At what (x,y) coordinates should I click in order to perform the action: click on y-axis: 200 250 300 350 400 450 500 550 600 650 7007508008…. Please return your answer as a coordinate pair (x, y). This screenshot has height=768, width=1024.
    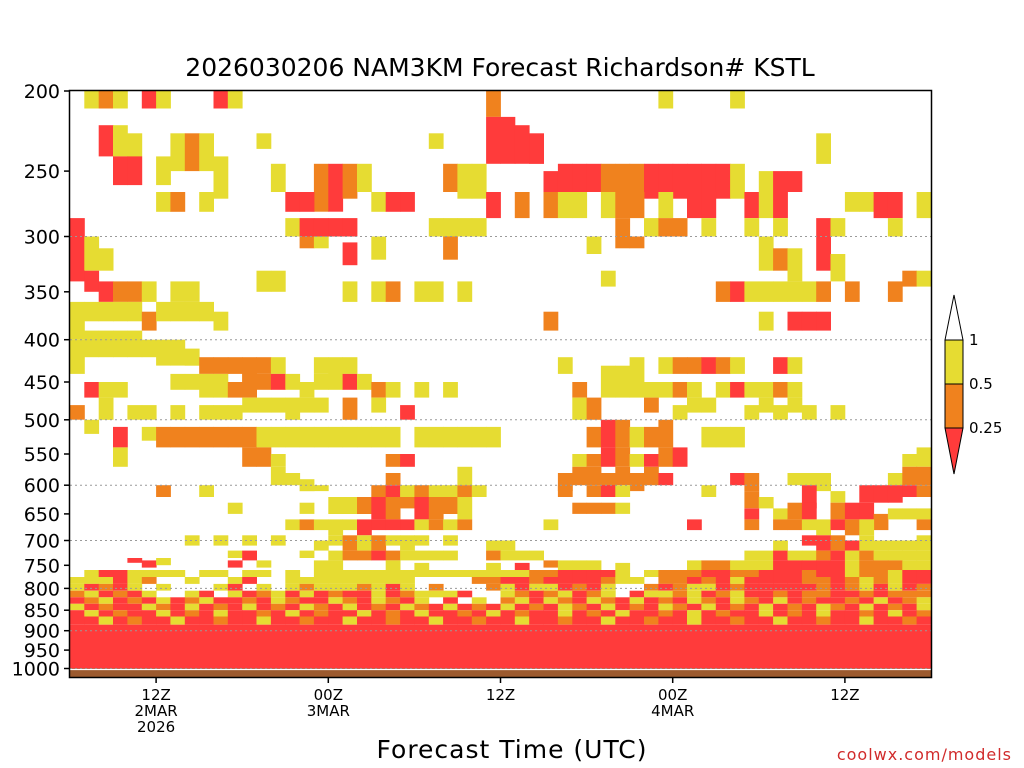
    Looking at the image, I should click on (41, 381).